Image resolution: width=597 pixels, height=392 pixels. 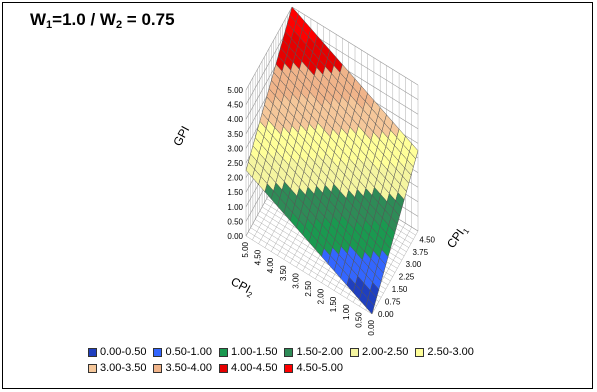 What do you see at coordinates (400, 289) in the screenshot?
I see `x-tick-label: 1.50` at bounding box center [400, 289].